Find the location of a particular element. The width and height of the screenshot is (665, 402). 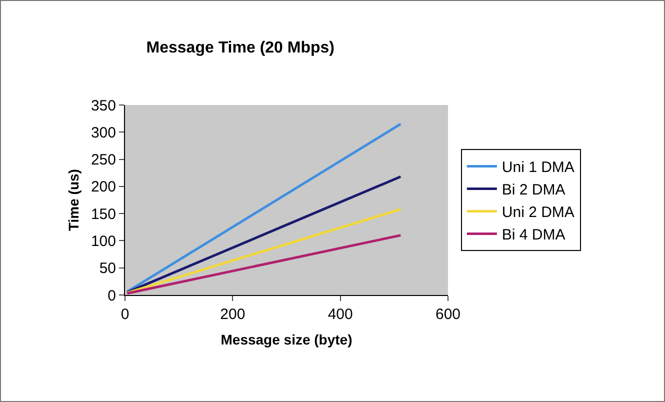

legend-label: Bi 2 DMA is located at coordinates (534, 190).